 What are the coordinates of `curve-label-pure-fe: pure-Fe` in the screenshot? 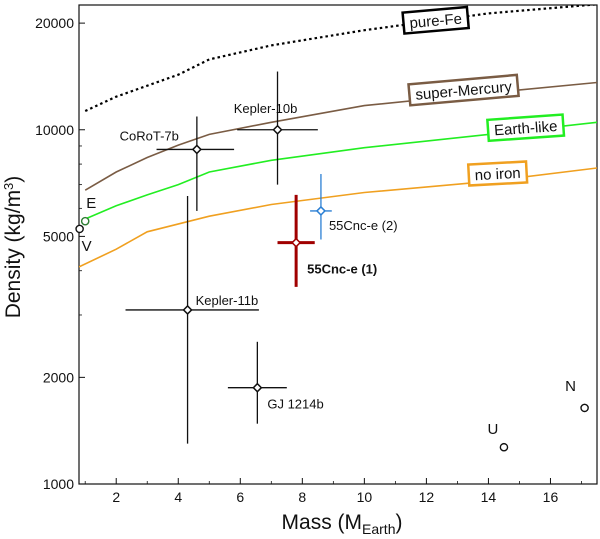 It's located at (436, 20).